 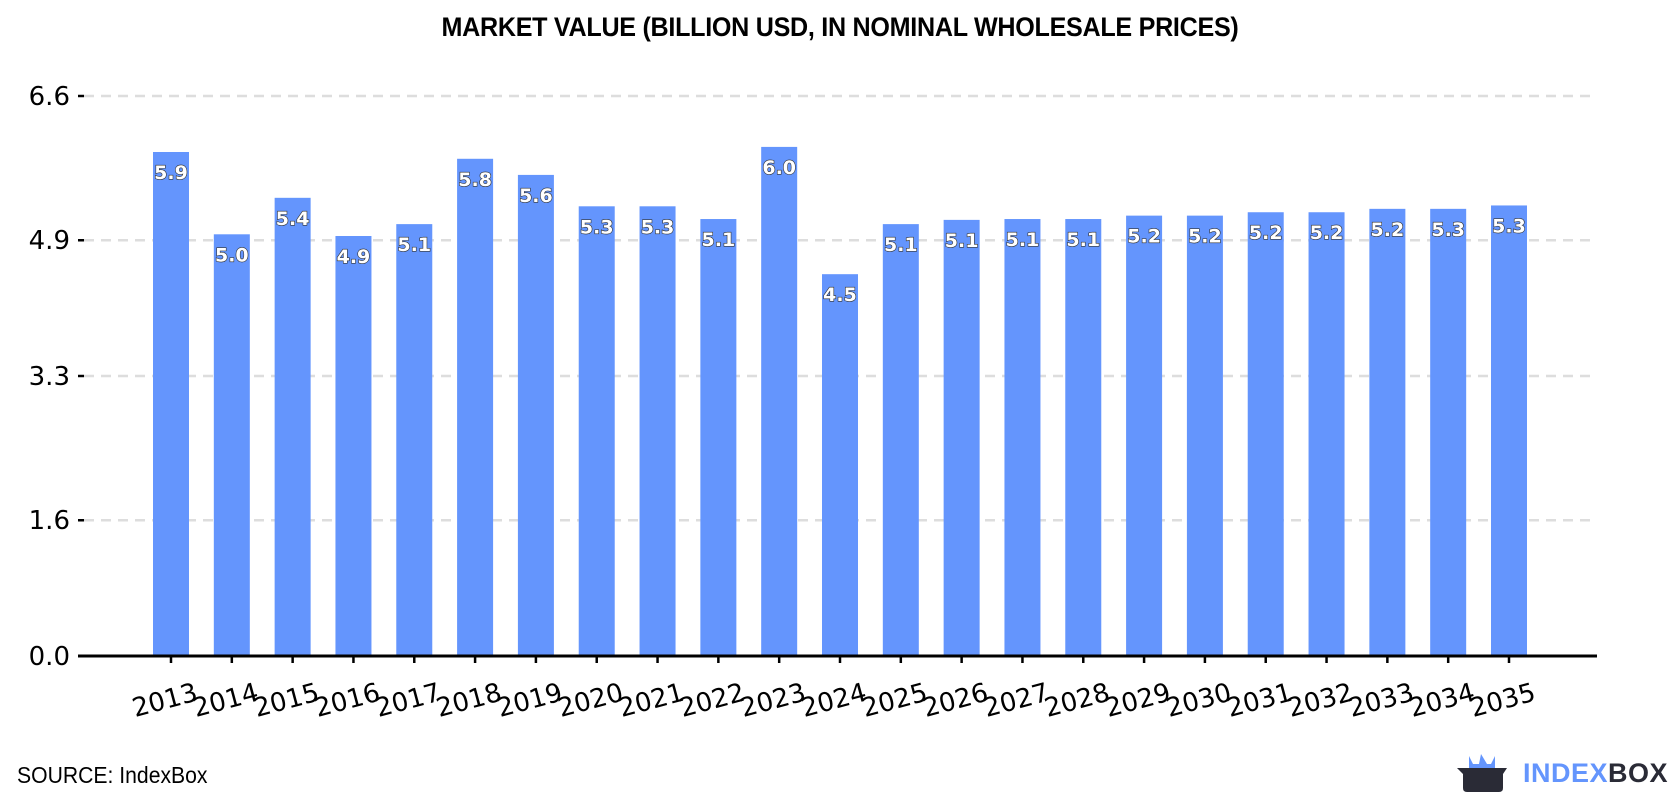 I want to click on x-tick-label: 2016, so click(x=348, y=701).